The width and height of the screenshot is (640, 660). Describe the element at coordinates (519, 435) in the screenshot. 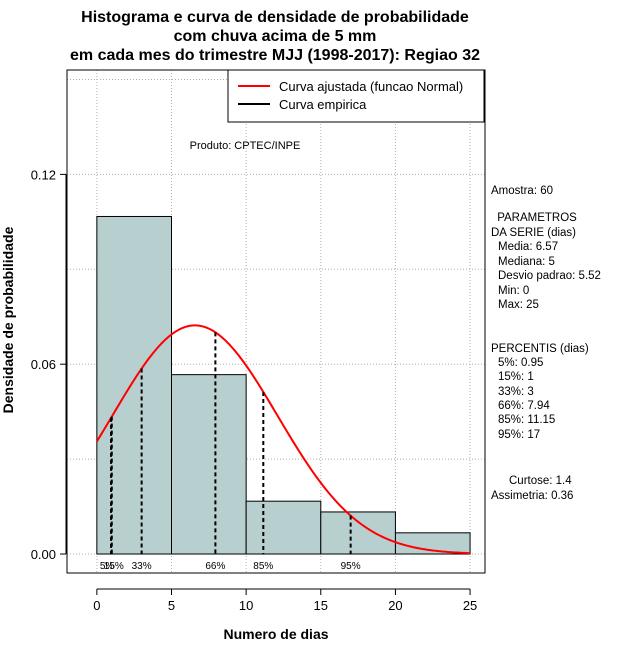

I see `stat-p95: 95%: 17` at that location.